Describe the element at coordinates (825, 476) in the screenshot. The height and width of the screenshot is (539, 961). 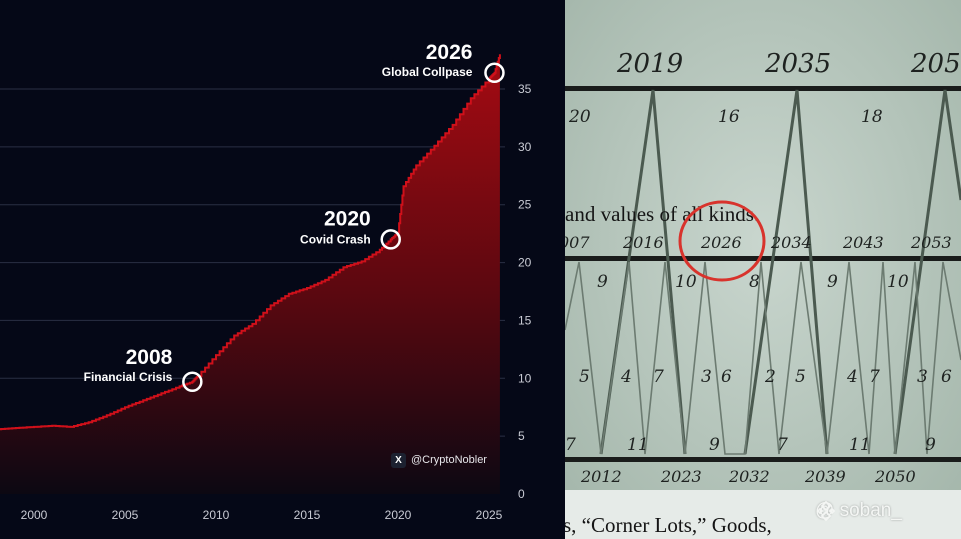
I see `bottom-year: 2039` at that location.